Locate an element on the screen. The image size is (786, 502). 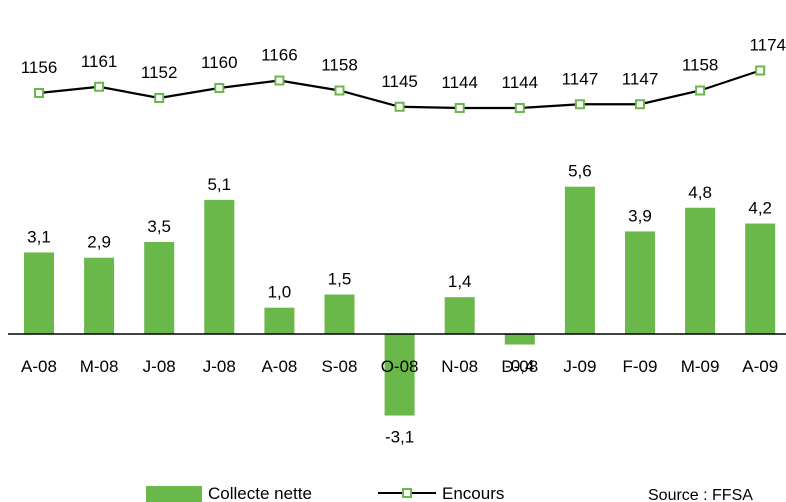
bar-value-label-9: -0,4 is located at coordinates (519, 366).